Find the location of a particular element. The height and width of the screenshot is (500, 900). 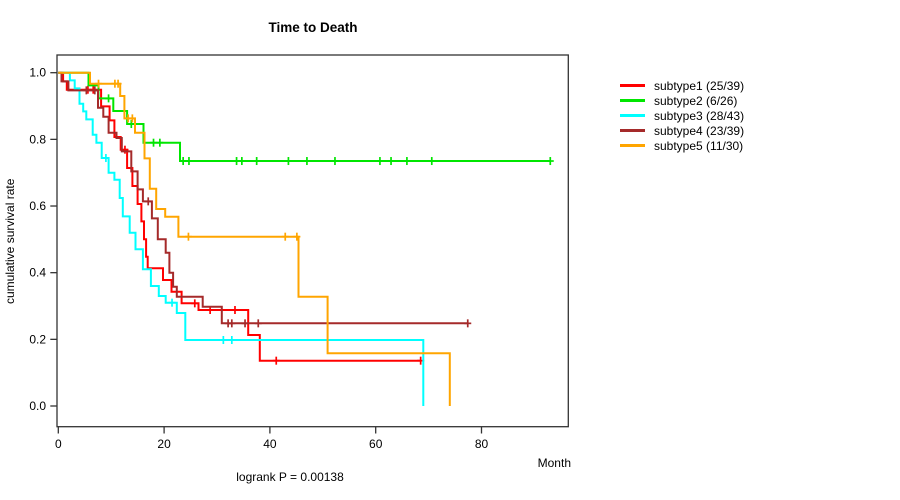

y-tick-label: 0.2 is located at coordinates (37, 339).